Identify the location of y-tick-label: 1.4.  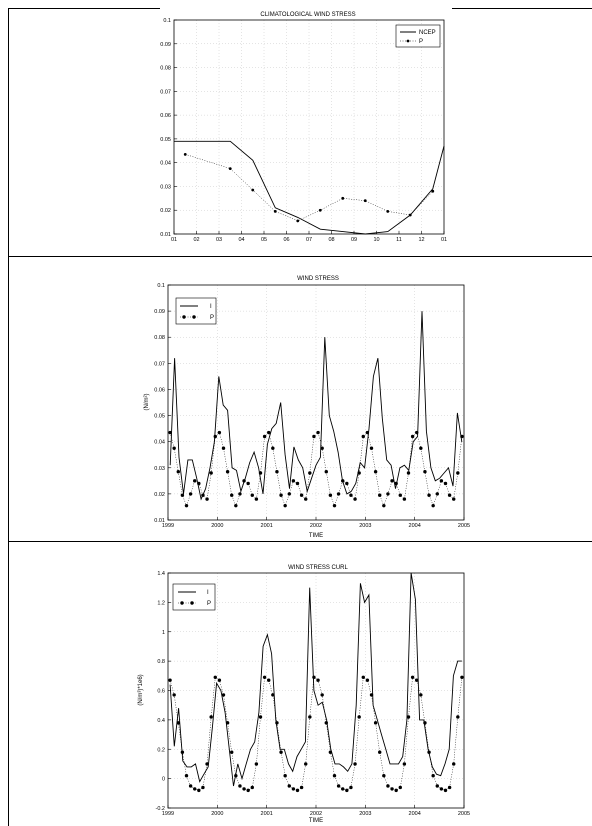
(161, 574).